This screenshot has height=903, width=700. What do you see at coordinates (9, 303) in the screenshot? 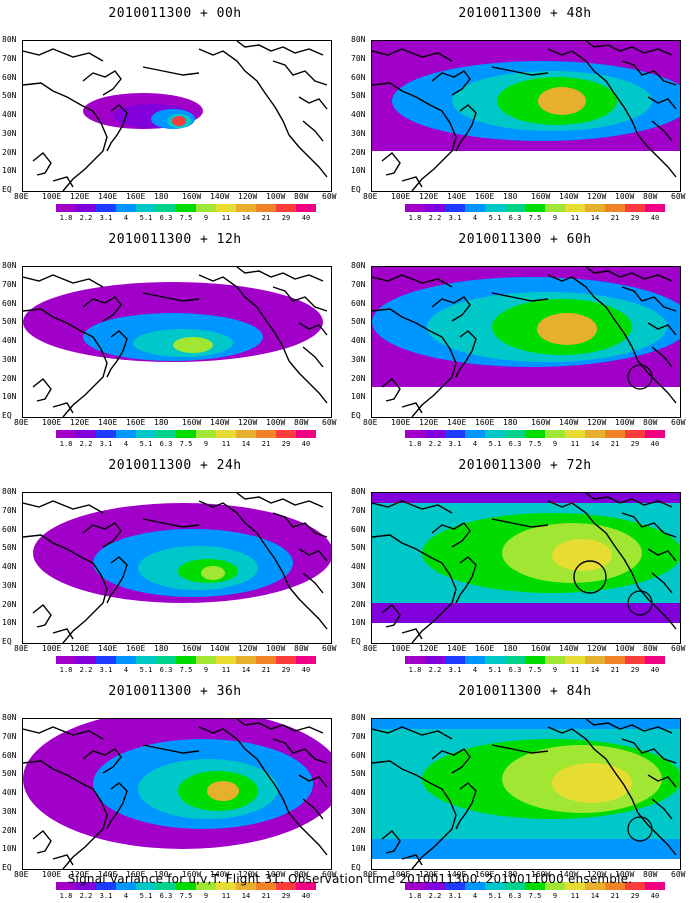
I see `lat-label: 60N` at bounding box center [9, 303].